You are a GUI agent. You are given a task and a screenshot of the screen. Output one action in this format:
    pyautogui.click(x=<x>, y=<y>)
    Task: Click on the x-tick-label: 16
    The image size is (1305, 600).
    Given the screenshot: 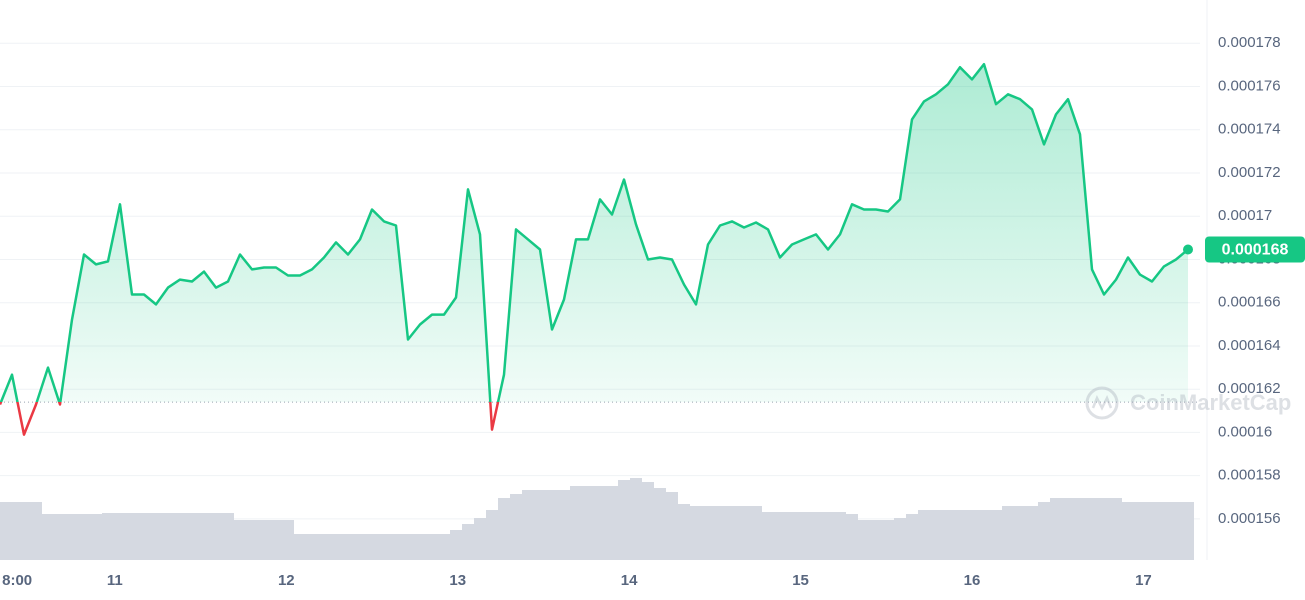 What is the action you would take?
    pyautogui.click(x=972, y=580)
    